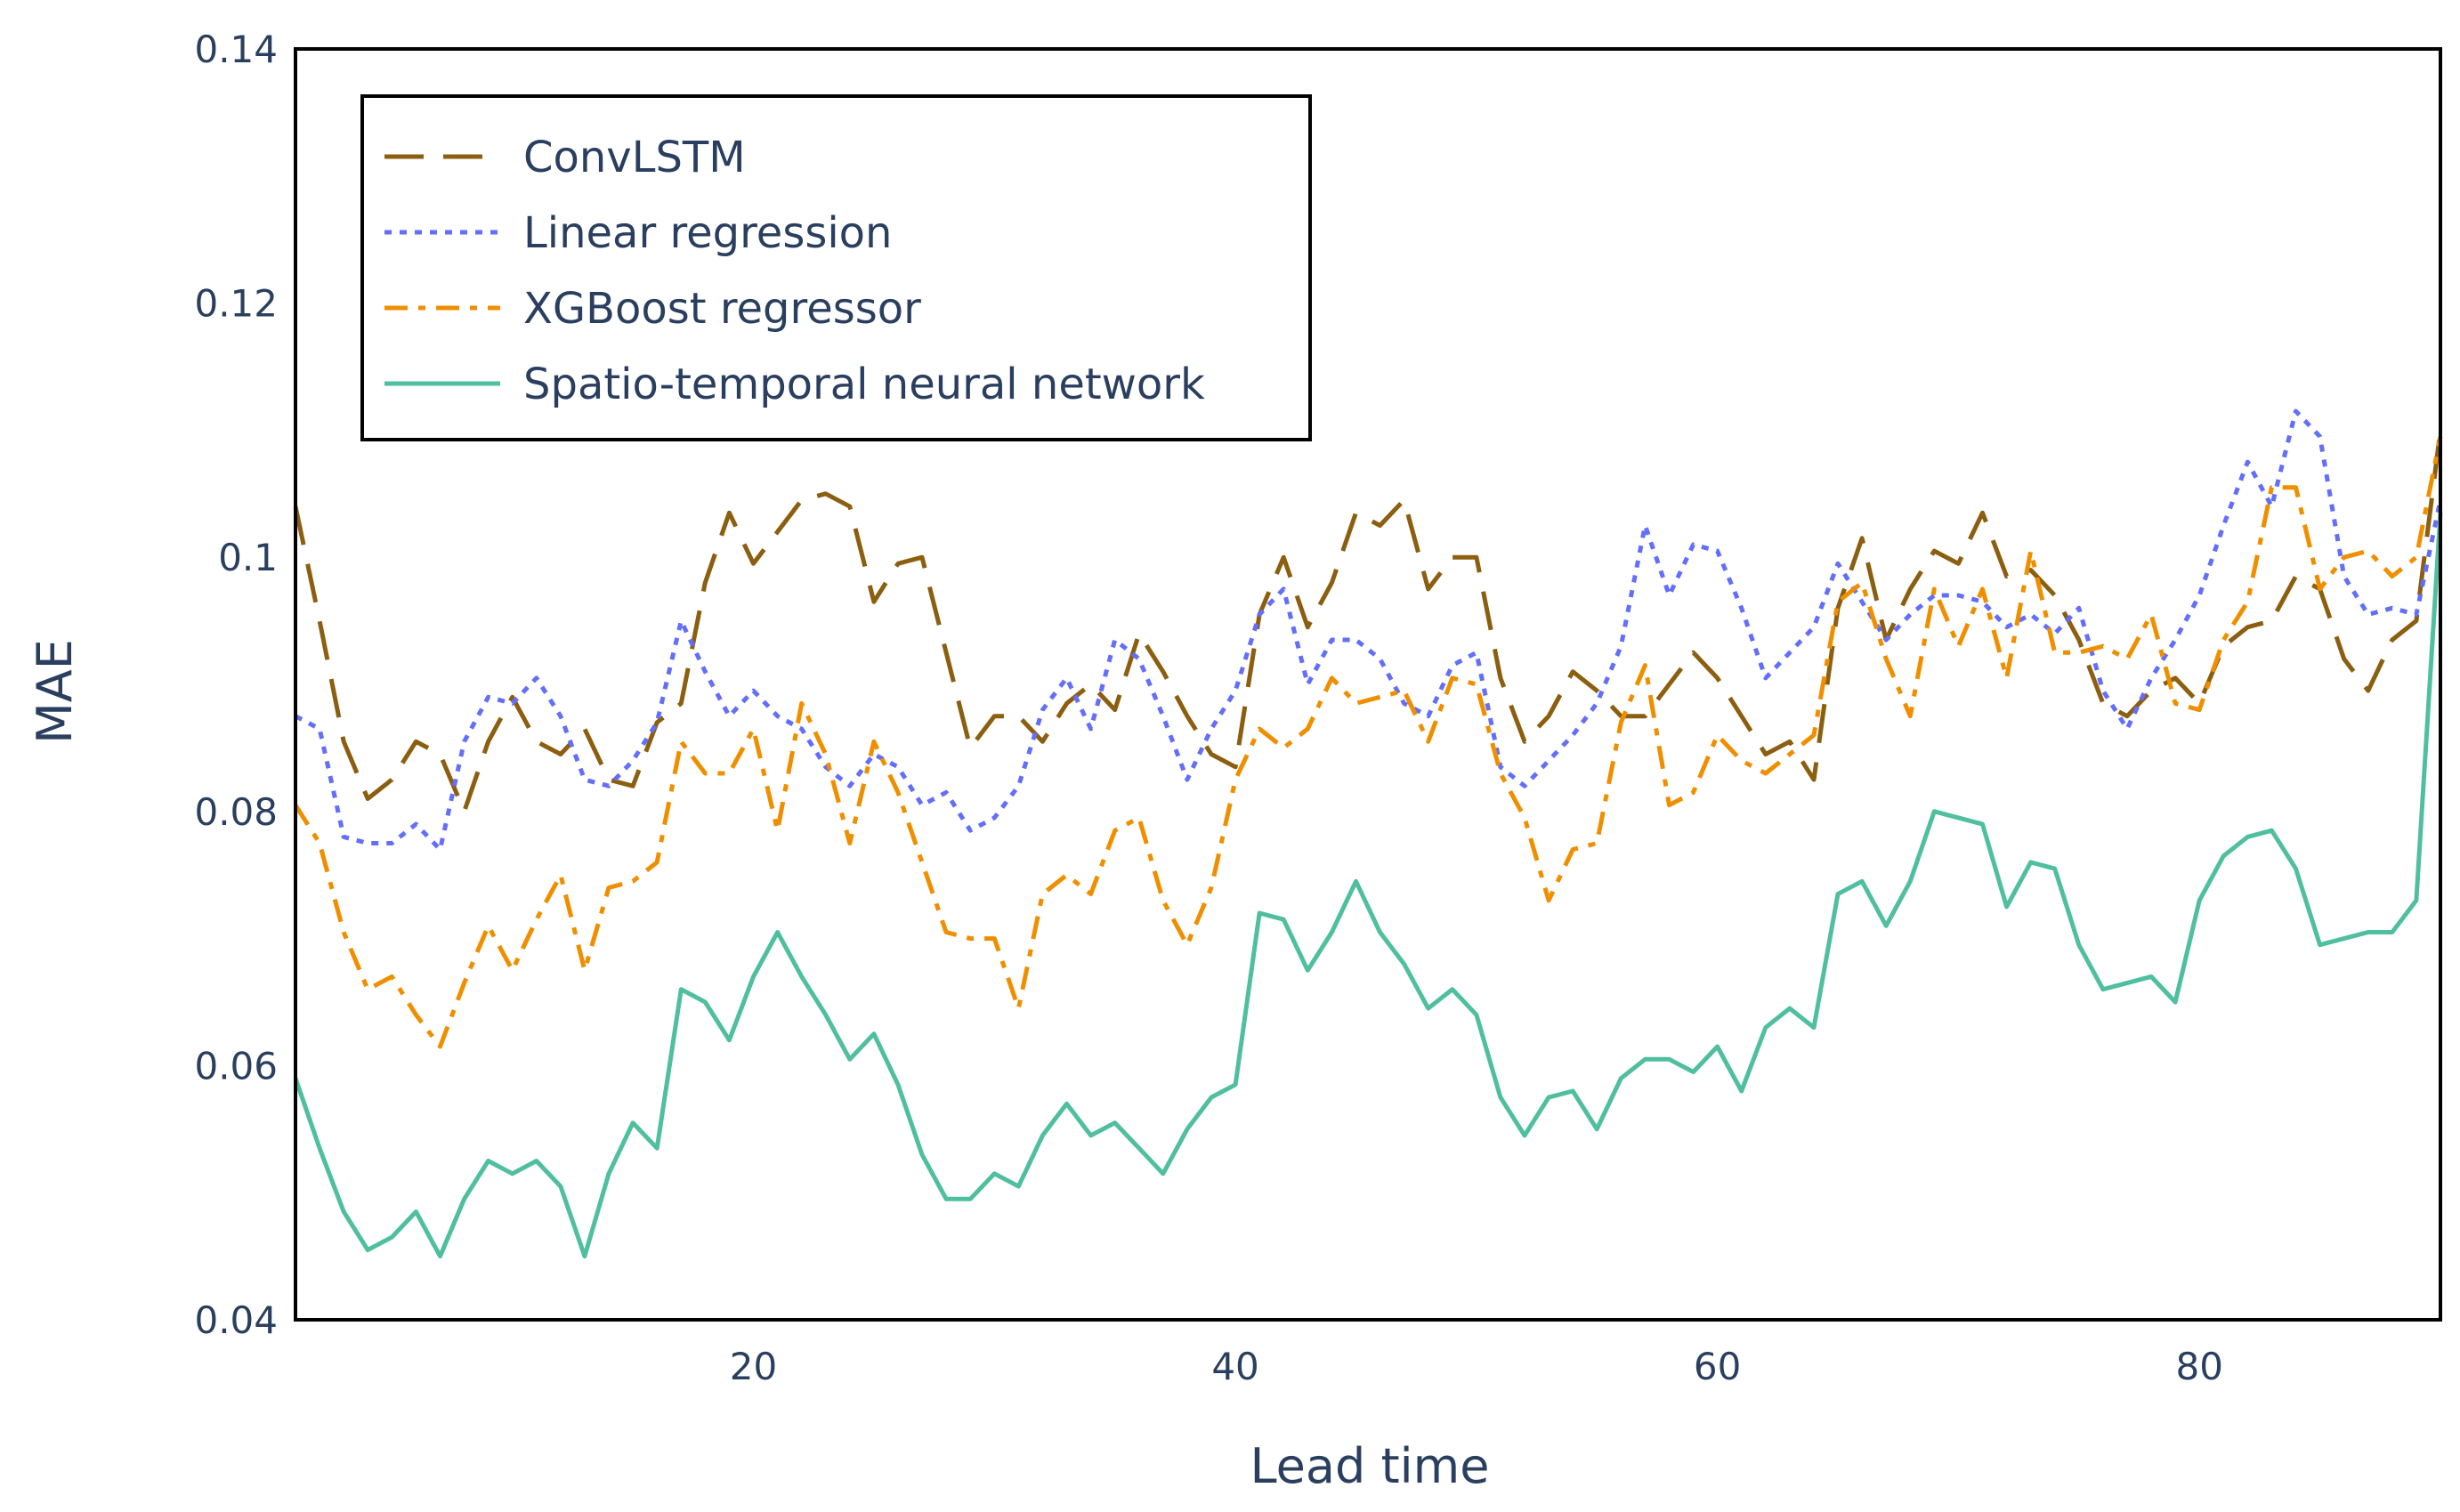 The image size is (2460, 1512). What do you see at coordinates (2198, 1366) in the screenshot?
I see `x-tick-label: 80` at bounding box center [2198, 1366].